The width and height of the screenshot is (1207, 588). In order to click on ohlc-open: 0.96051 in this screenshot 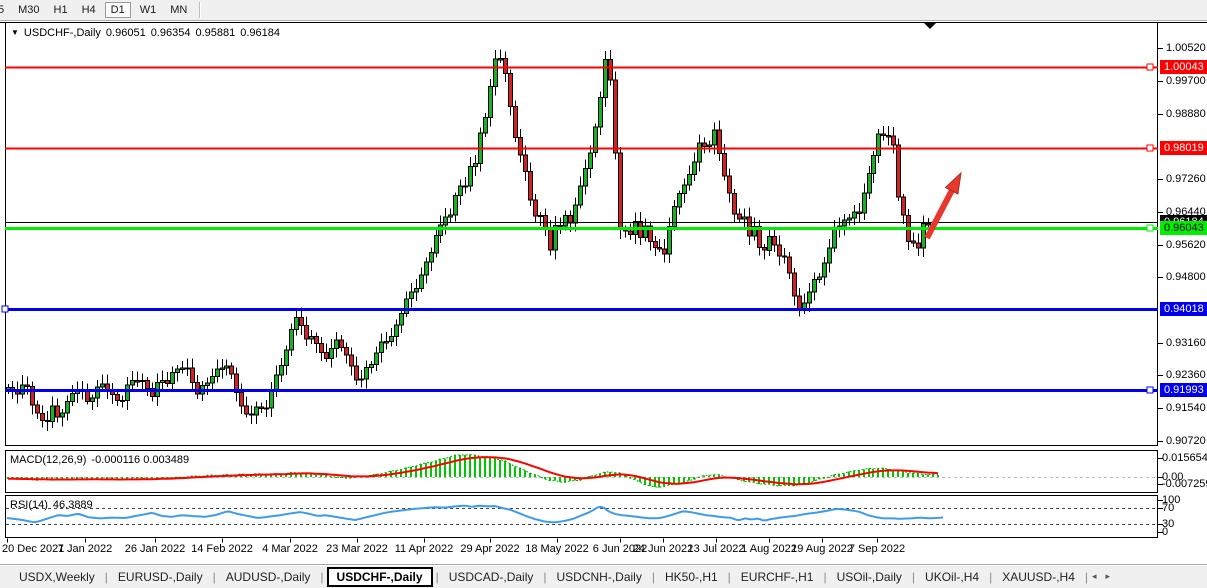, I will do `click(125, 33)`.